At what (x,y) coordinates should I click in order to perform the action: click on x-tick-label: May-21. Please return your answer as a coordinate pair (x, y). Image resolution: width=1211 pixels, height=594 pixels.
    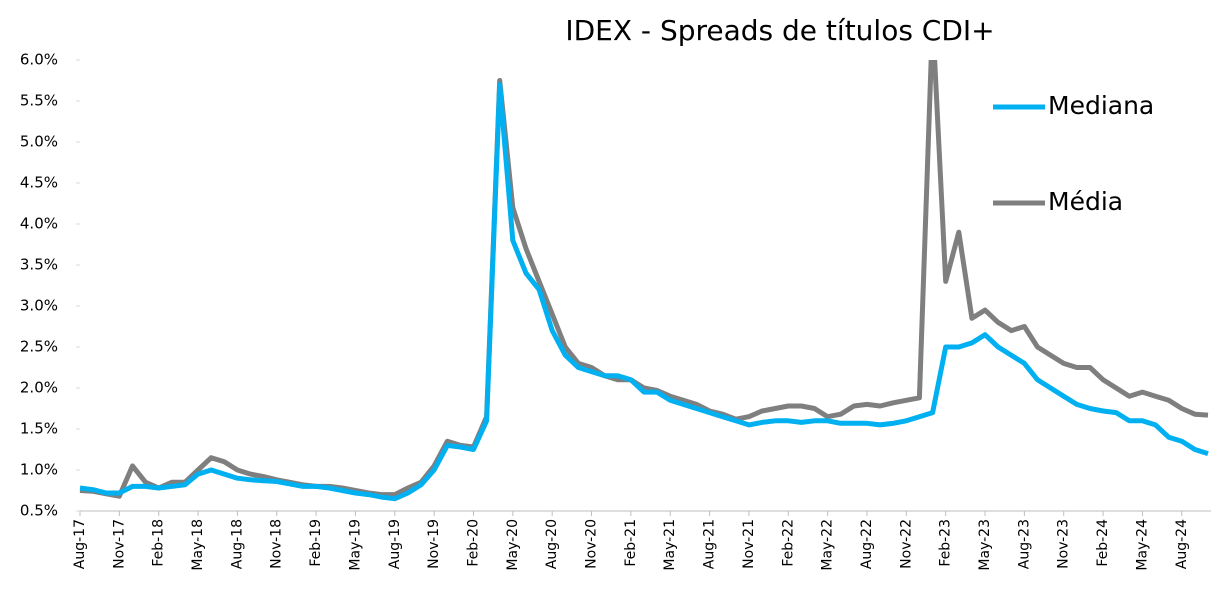
    Looking at the image, I should click on (670, 545).